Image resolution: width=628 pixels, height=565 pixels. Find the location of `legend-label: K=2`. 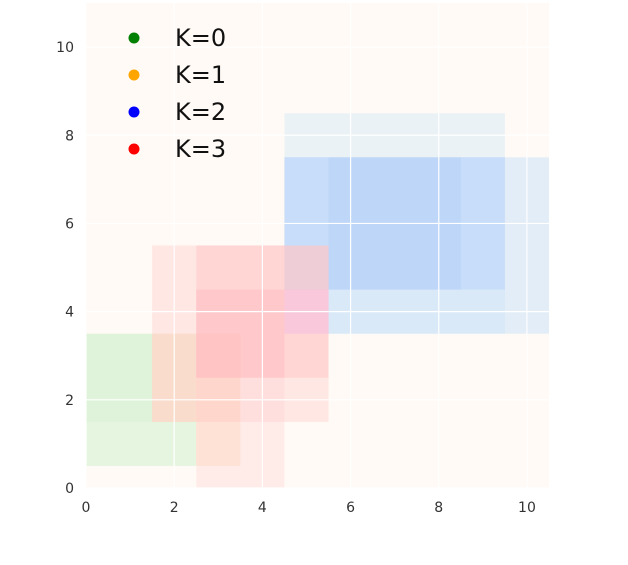

legend-label: K=2 is located at coordinates (200, 112).